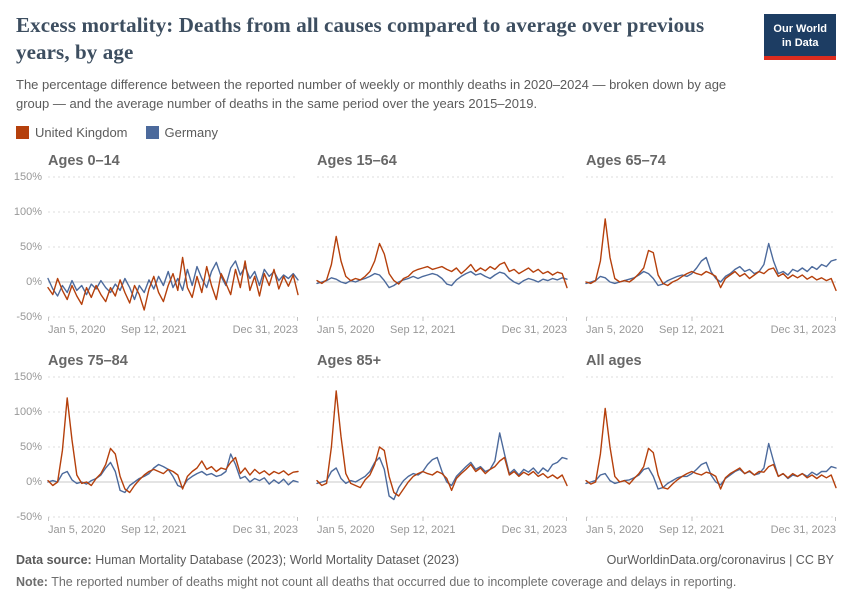  I want to click on chart-panel-title: Ages 75–84, so click(88, 360).